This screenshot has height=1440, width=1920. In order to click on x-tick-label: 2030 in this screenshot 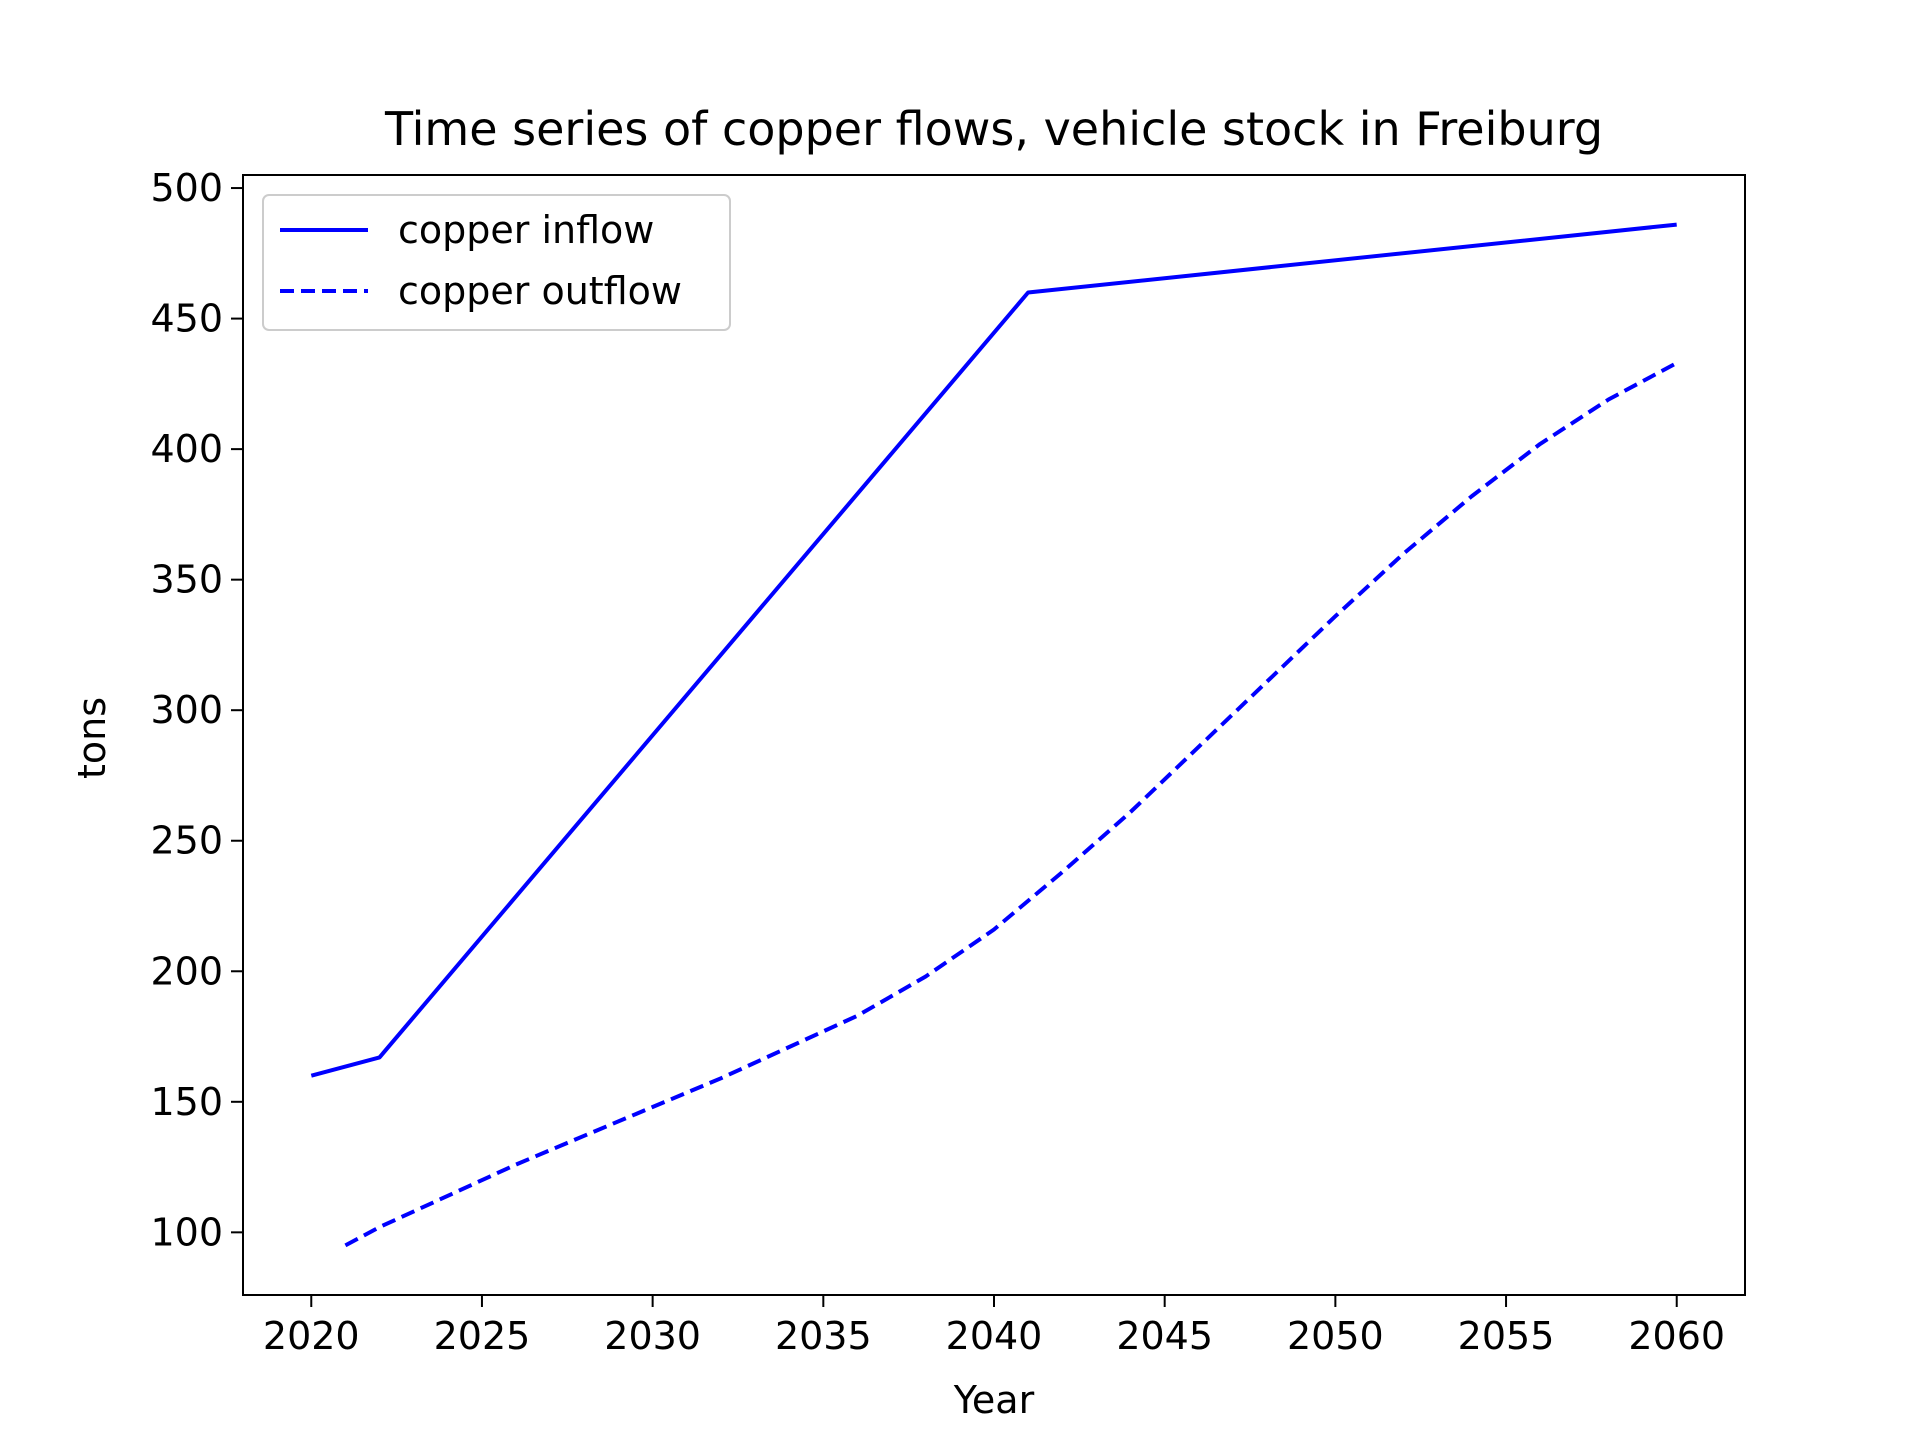, I will do `click(652, 1336)`.